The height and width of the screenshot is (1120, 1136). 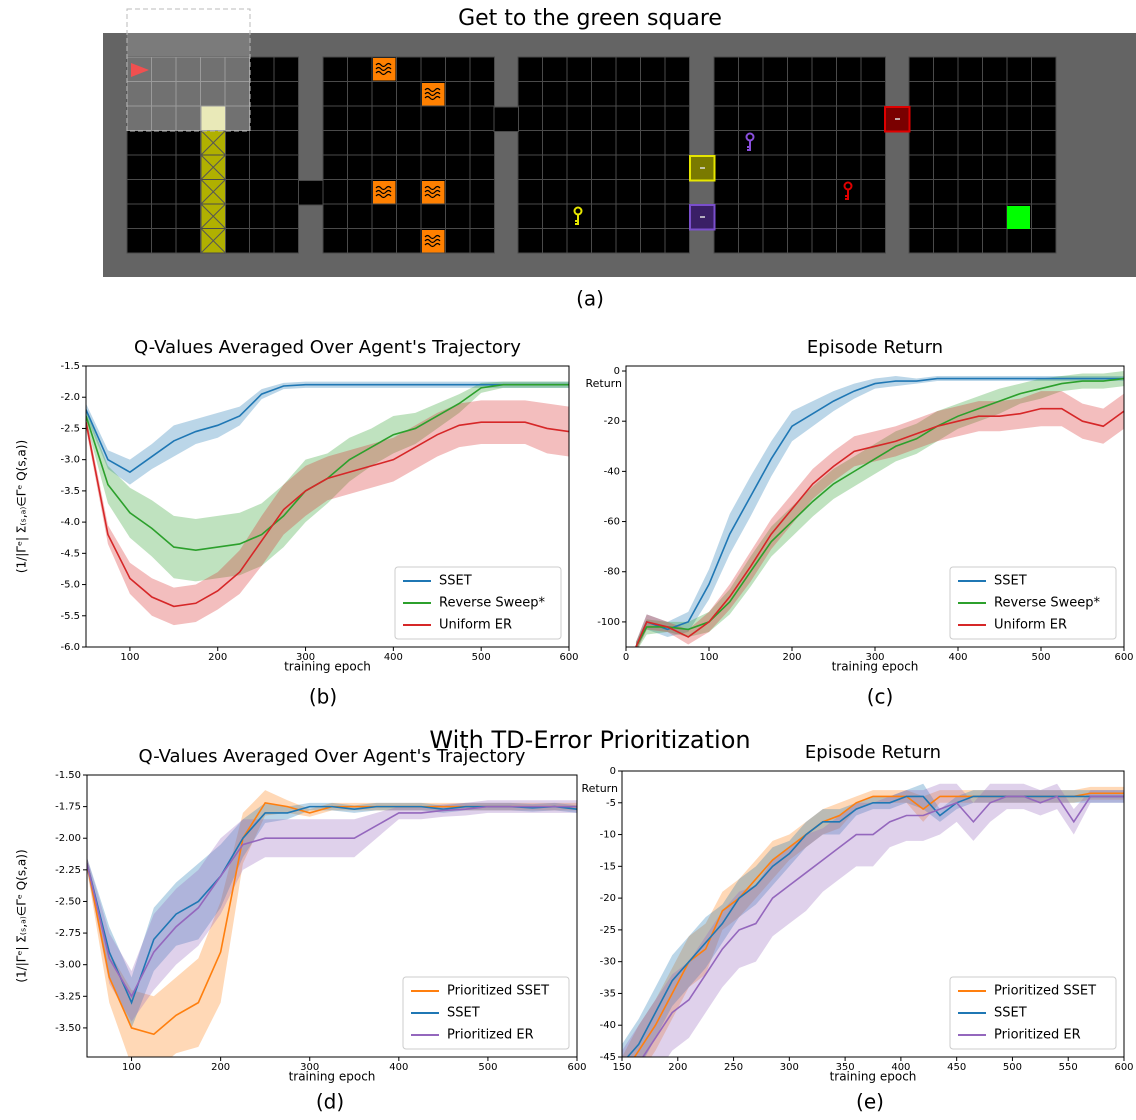 I want to click on x-tick-label: 600, so click(x=576, y=1067).